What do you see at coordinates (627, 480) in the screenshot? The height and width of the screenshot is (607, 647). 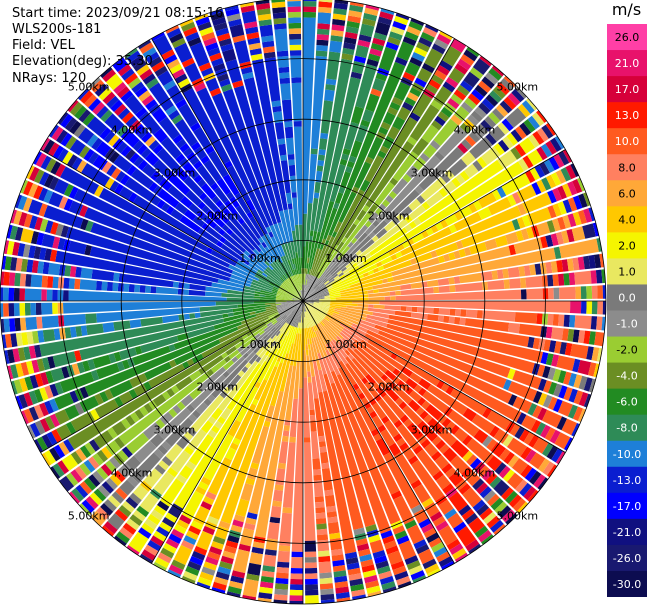 I see `colorbar-swatch` at bounding box center [627, 480].